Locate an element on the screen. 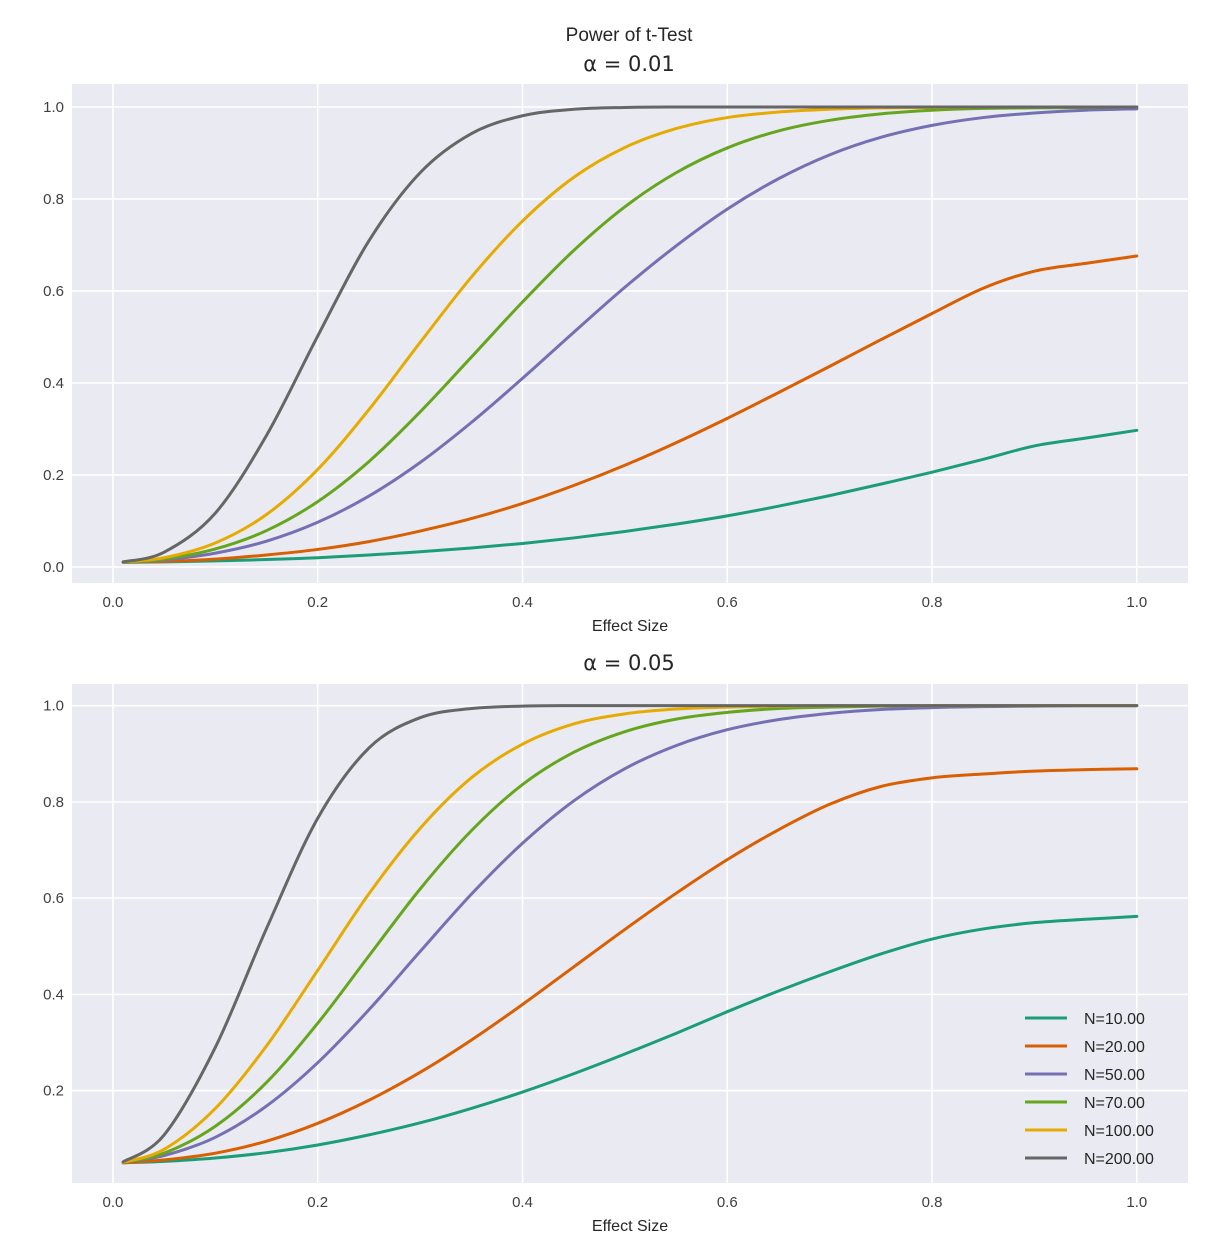 The width and height of the screenshot is (1230, 1252). legend-item: N=20.00 is located at coordinates (1085, 1047).